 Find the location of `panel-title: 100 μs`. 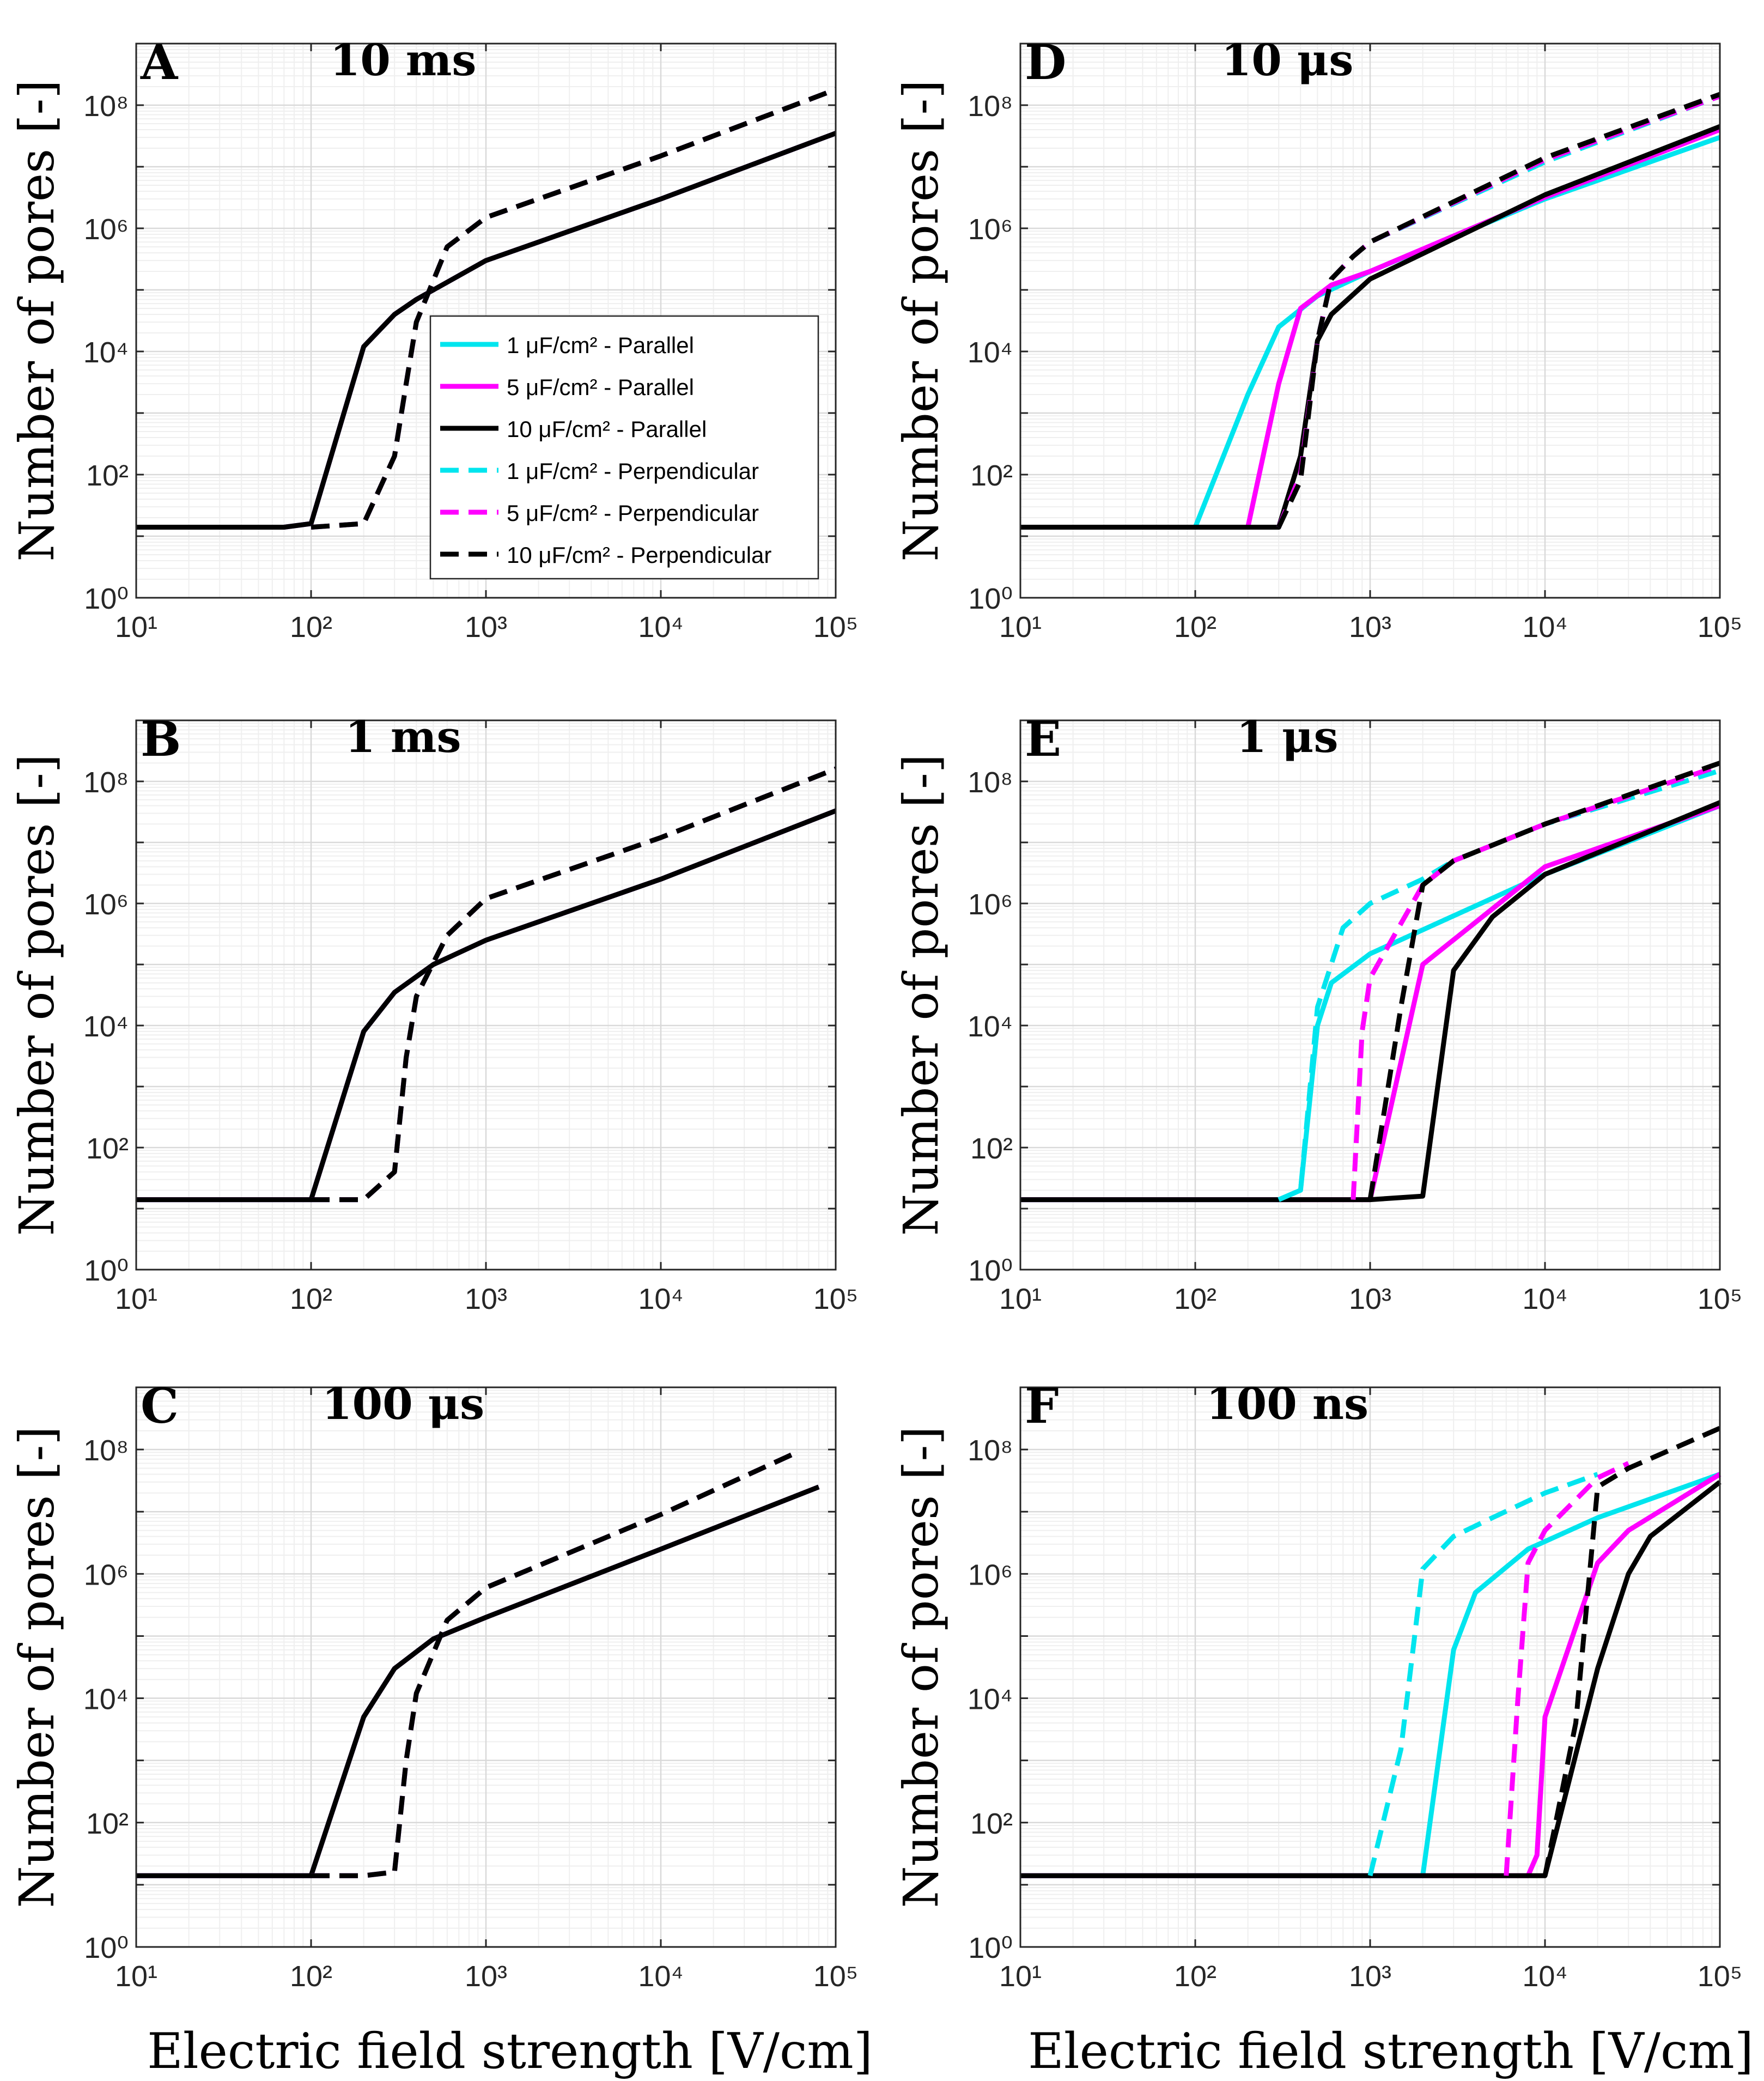

panel-title: 100 μs is located at coordinates (403, 1403).